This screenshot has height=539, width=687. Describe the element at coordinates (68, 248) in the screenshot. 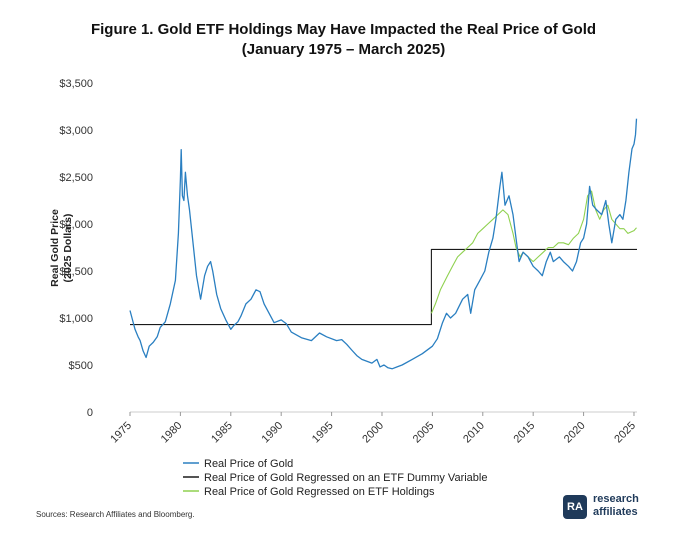

I see `y-axis-label-line2: (2025 Dollars)` at that location.